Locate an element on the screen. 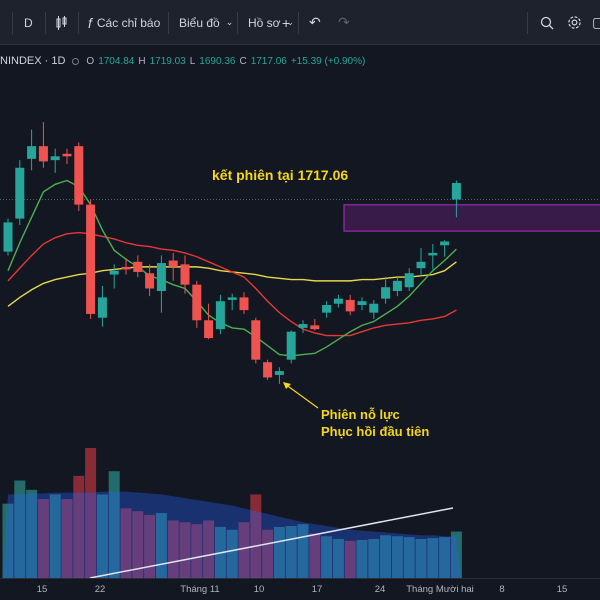 Image resolution: width=600 pixels, height=600 pixels. redo-icon: ↷ is located at coordinates (344, 22).